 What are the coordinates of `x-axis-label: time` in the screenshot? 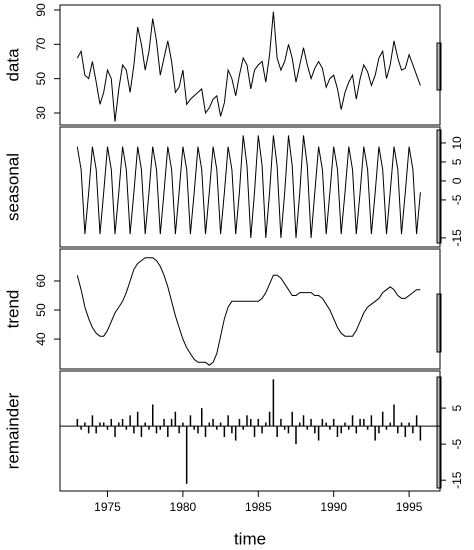 It's located at (250, 538).